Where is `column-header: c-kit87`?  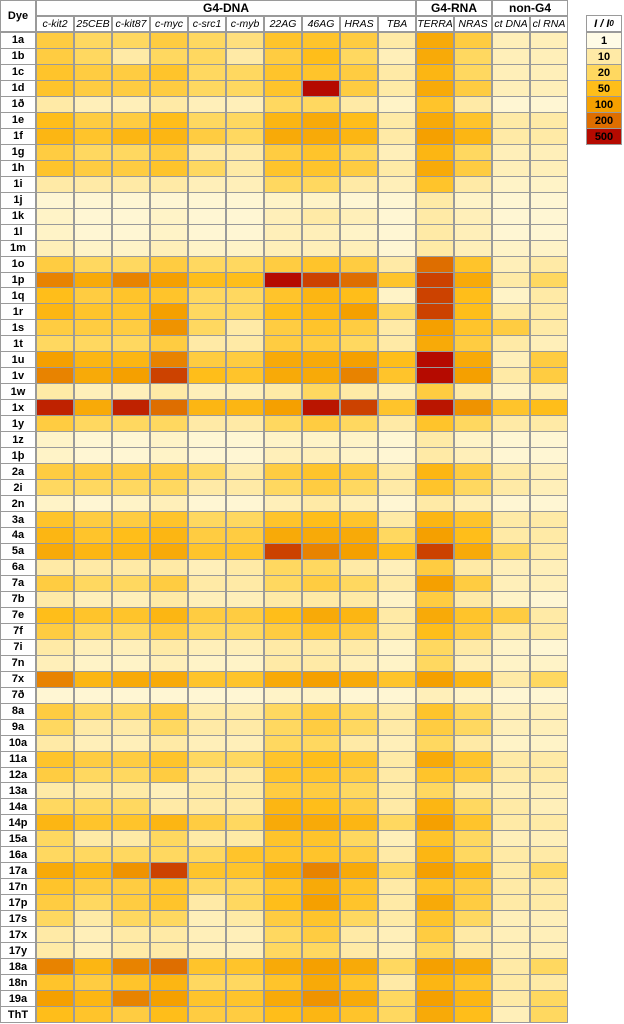
column-header: c-kit87 is located at coordinates (131, 24).